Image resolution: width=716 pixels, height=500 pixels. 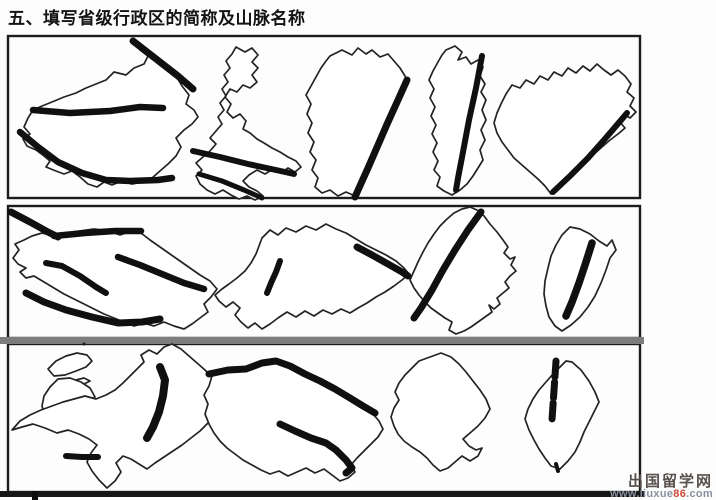 What do you see at coordinates (554, 390) in the screenshot?
I see `mountain-line-helan` at bounding box center [554, 390].